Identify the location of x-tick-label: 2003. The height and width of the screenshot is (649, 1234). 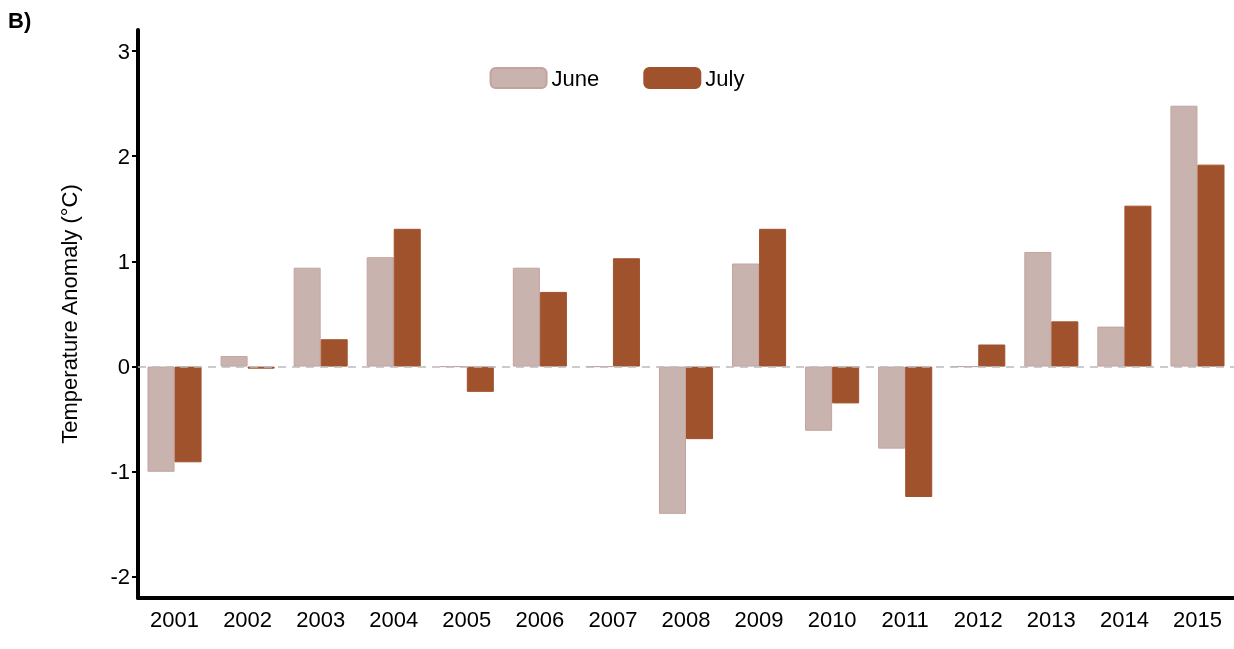
(321, 619).